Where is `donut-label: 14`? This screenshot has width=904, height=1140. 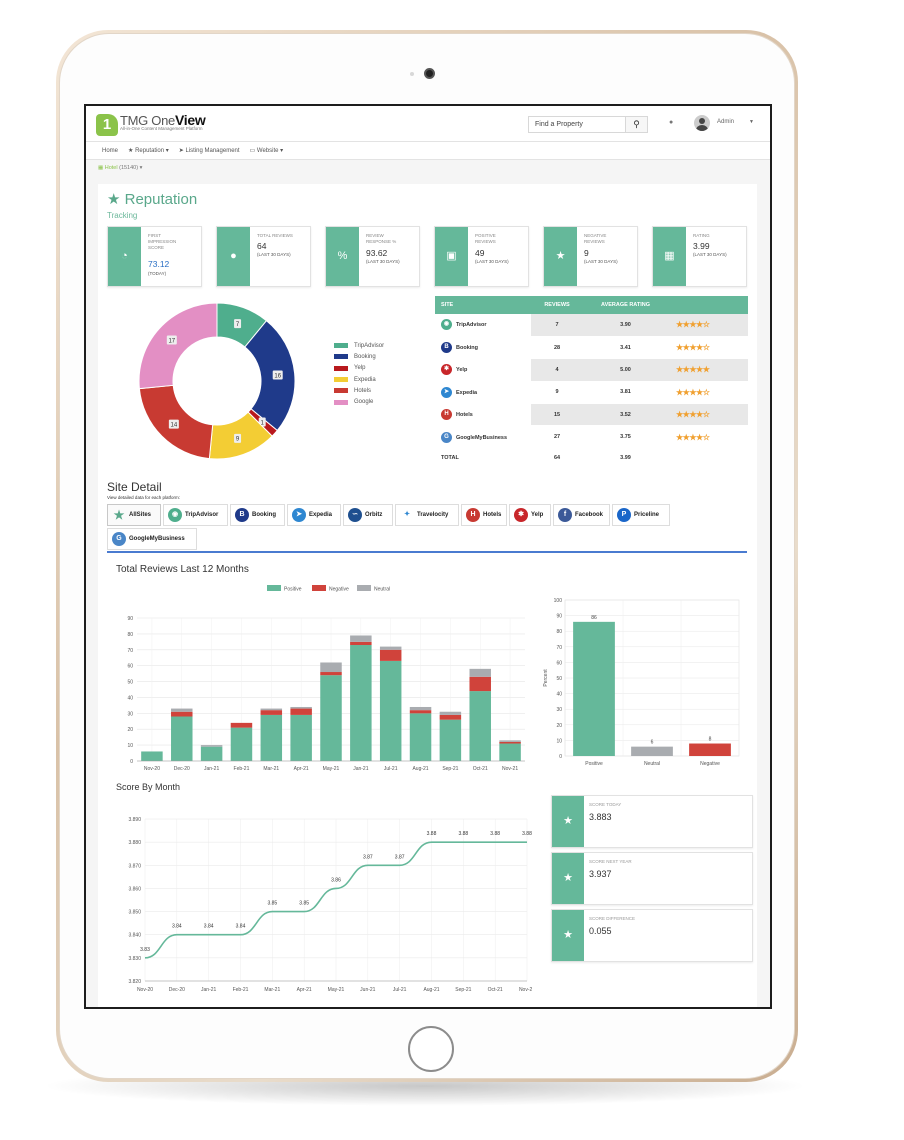 donut-label: 14 is located at coordinates (174, 425).